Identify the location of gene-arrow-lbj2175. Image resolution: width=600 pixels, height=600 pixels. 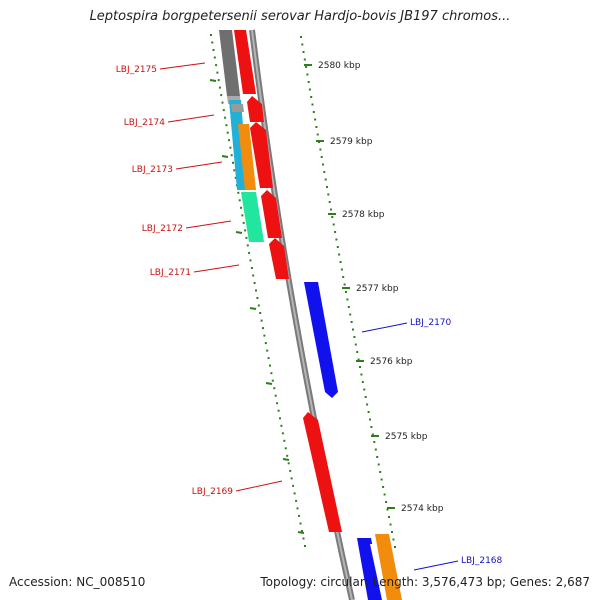
(245, 62).